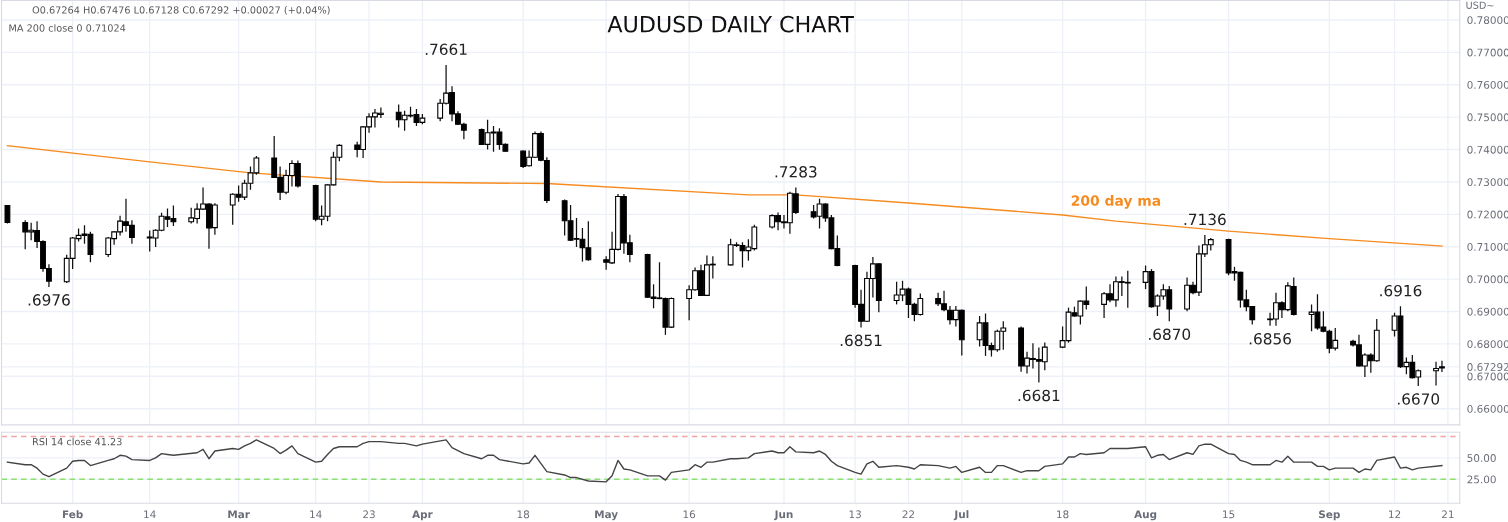 Image resolution: width=1508 pixels, height=522 pixels. I want to click on annotation: .7136, so click(1205, 219).